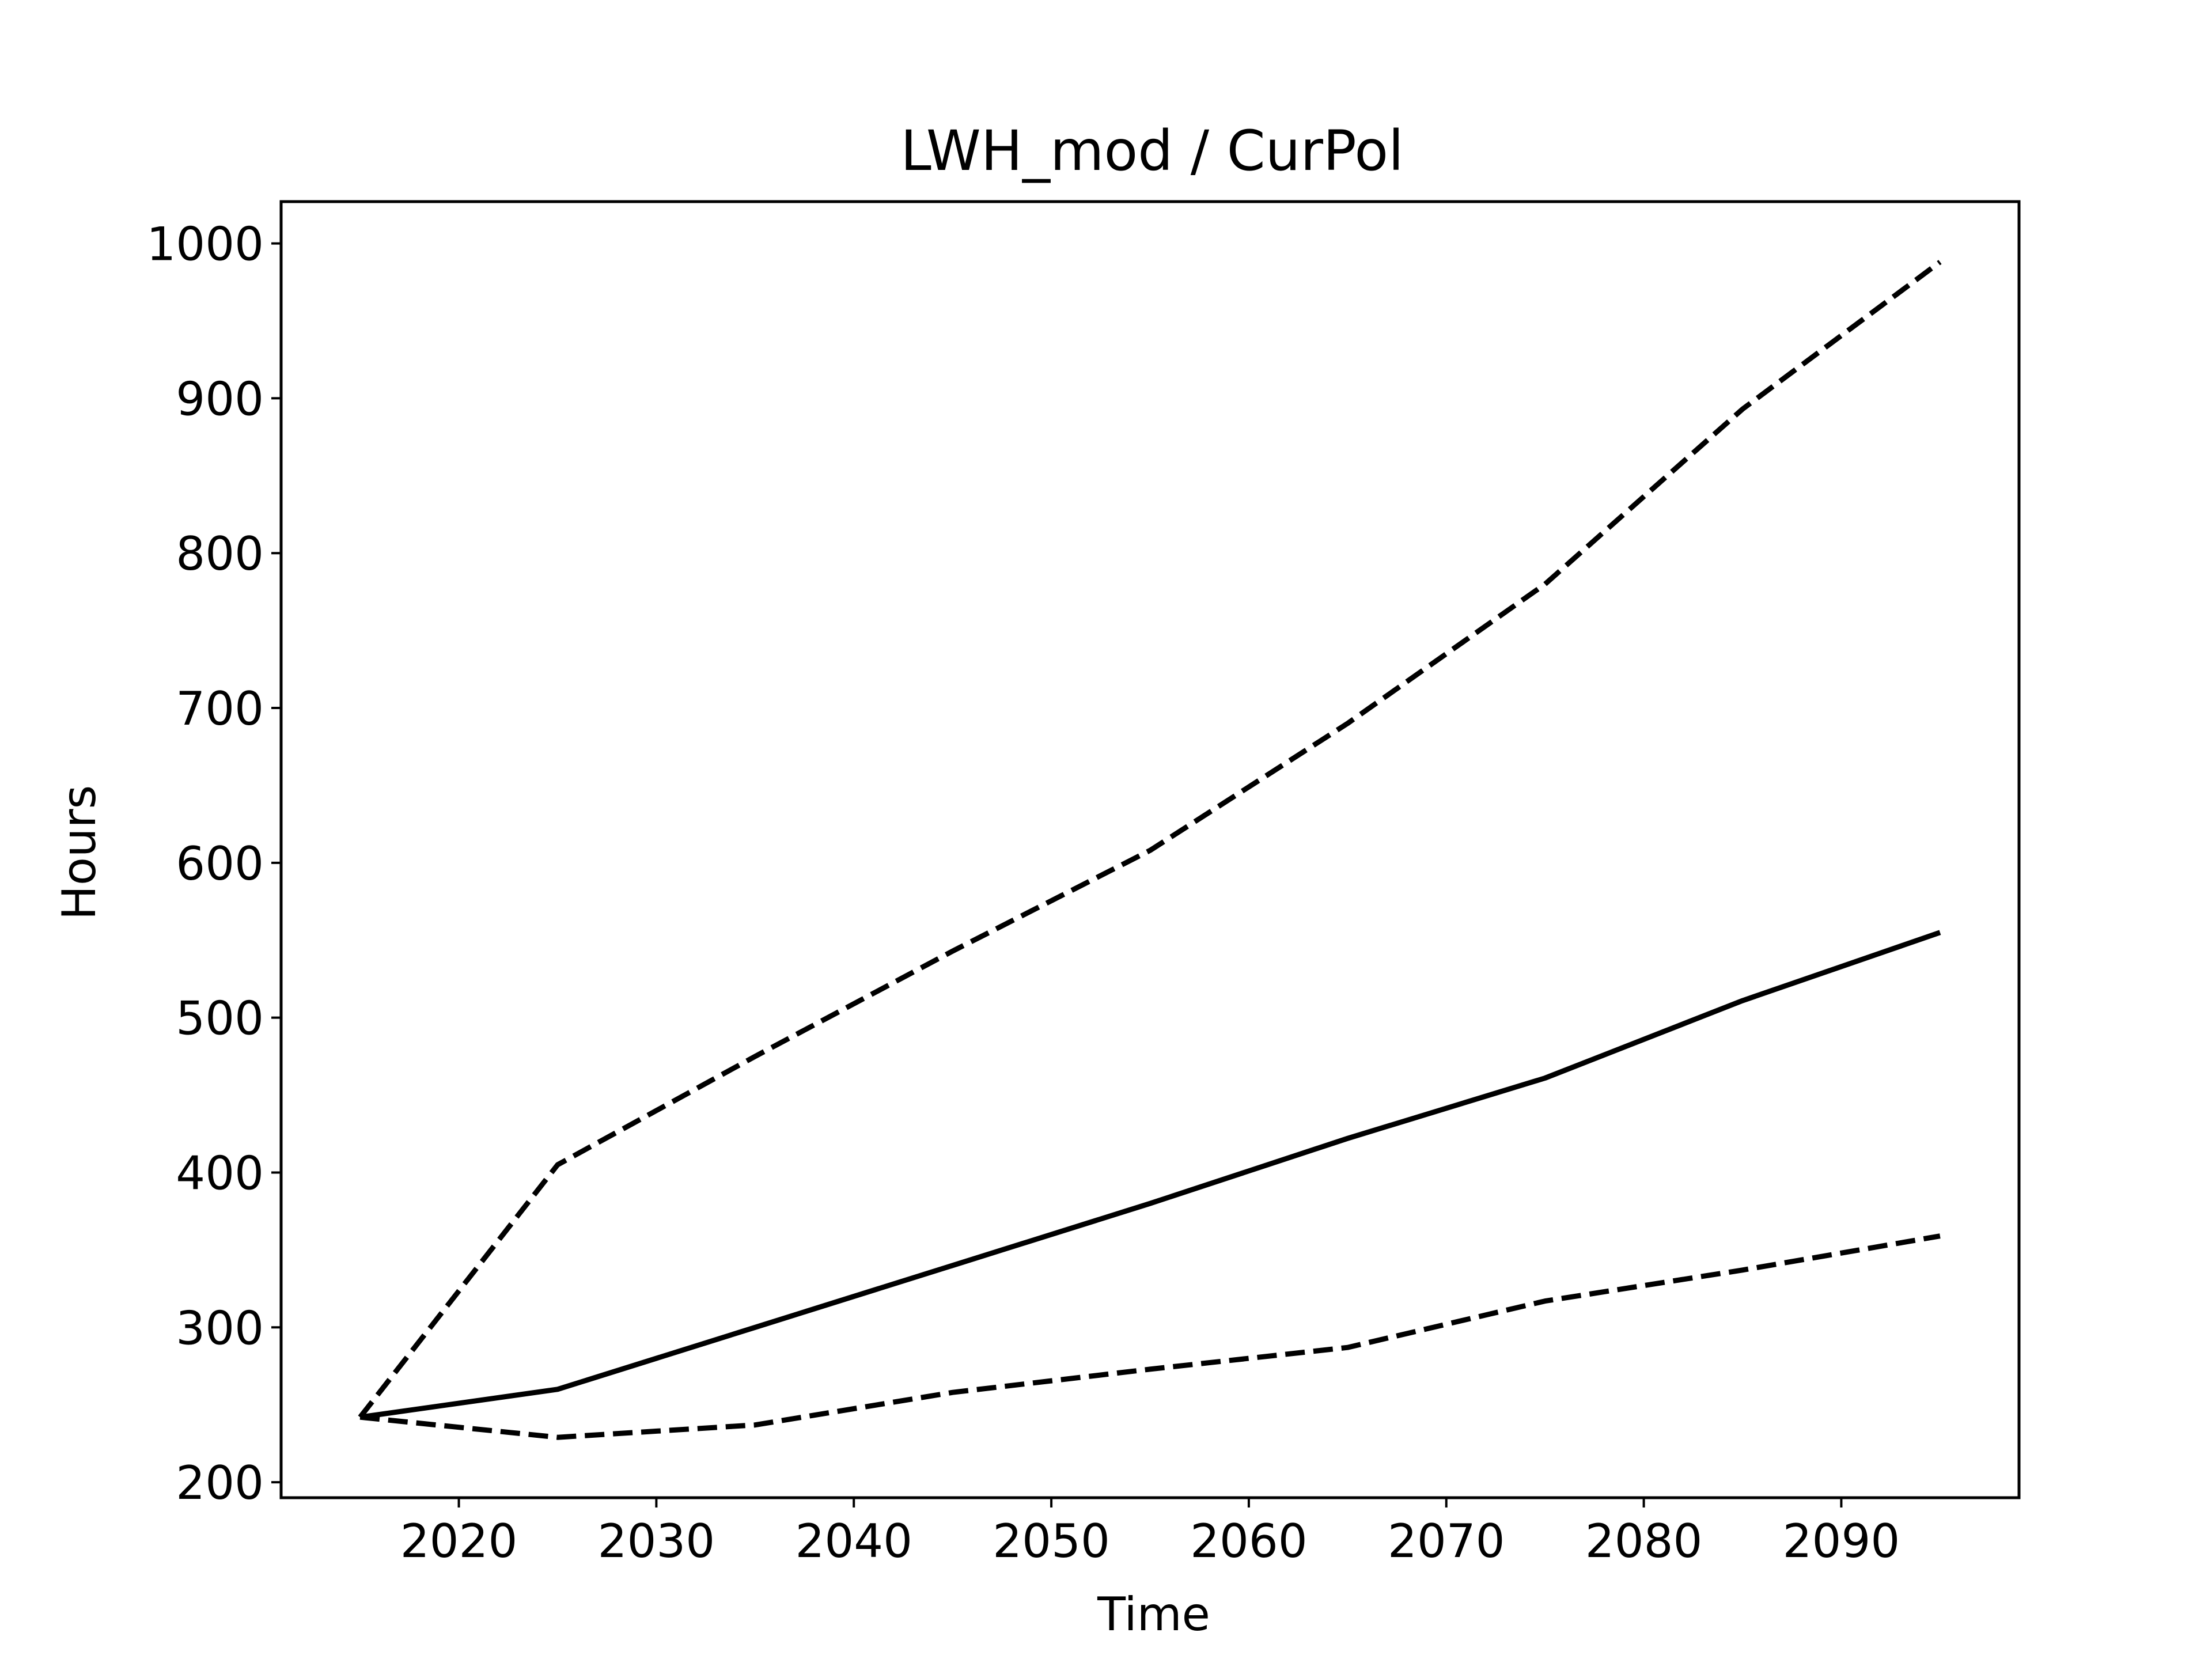 The image size is (2212, 1659). What do you see at coordinates (459, 1541) in the screenshot?
I see `x-tick-label: 2020` at bounding box center [459, 1541].